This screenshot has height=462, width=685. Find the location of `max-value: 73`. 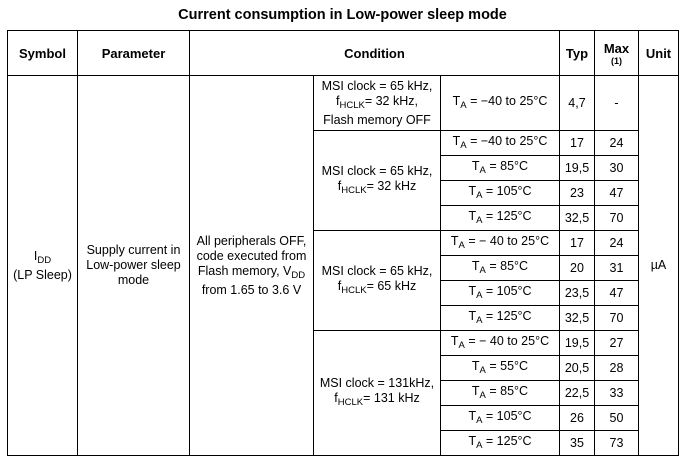

max-value: 73 is located at coordinates (616, 443).